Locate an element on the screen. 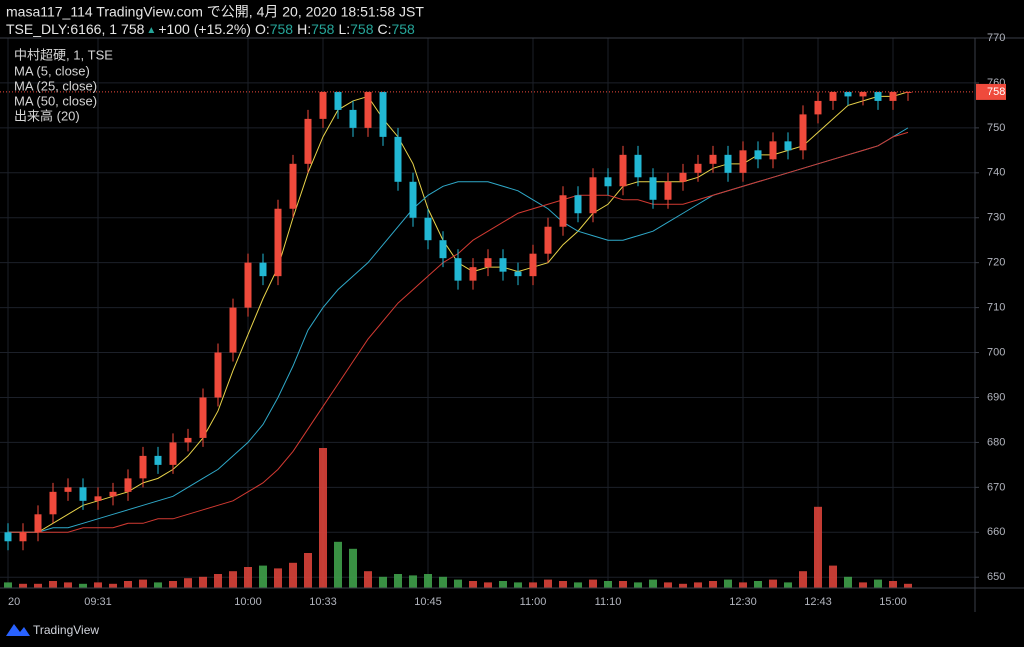 The width and height of the screenshot is (1024, 647). x-tick-label: 10:00 is located at coordinates (248, 602).